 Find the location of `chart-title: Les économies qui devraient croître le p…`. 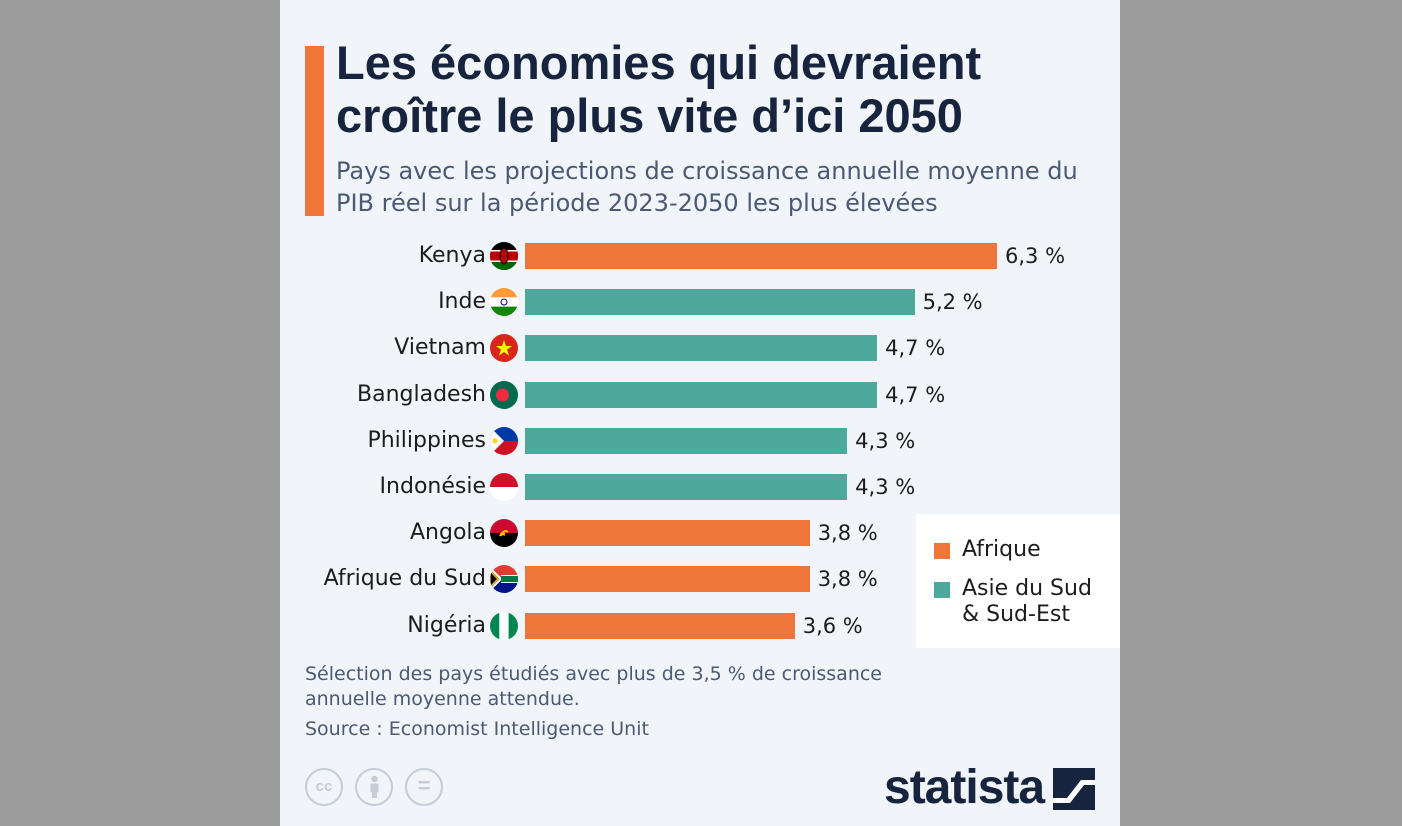

chart-title: Les économies qui devraient croître le p… is located at coordinates (659, 89).